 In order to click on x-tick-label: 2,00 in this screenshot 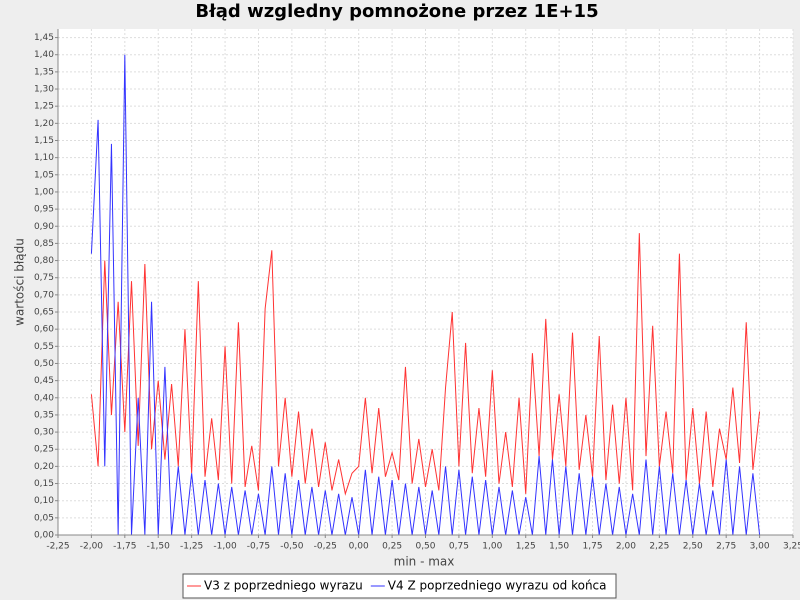, I will do `click(626, 547)`.